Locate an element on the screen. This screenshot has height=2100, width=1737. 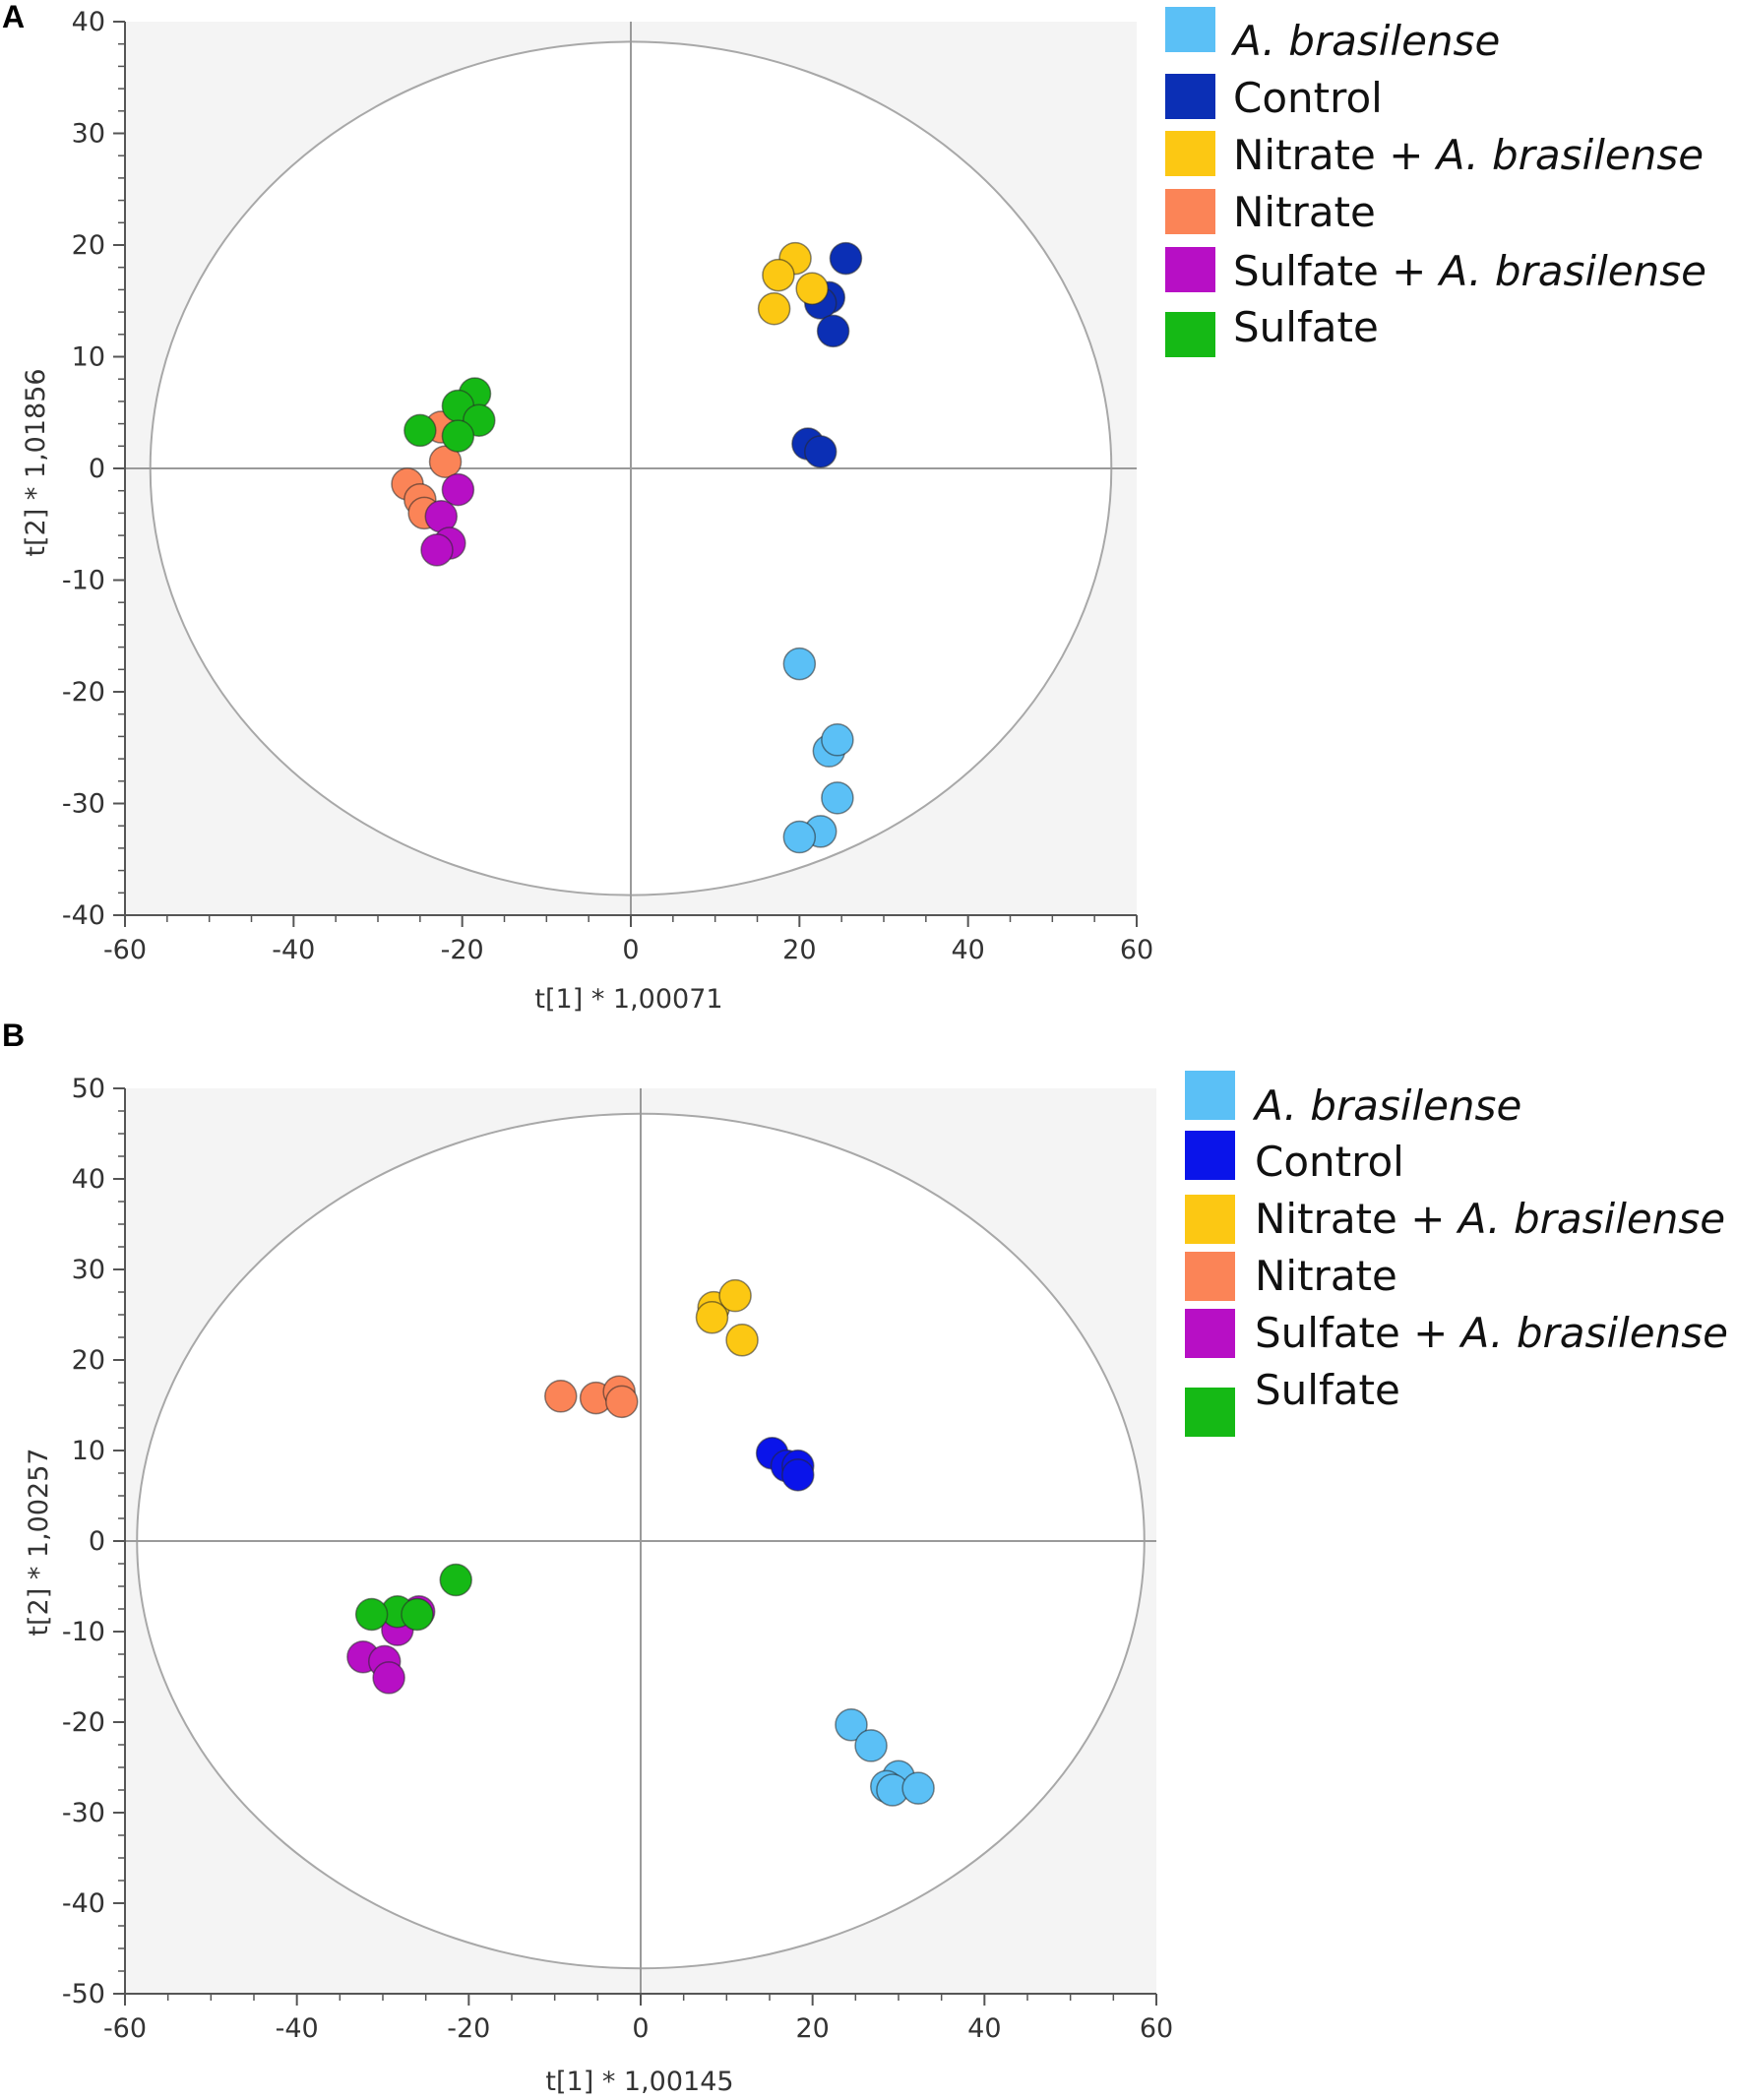
panel-b-x-axis-label: t[1] * 1,00145 is located at coordinates (639, 2082).